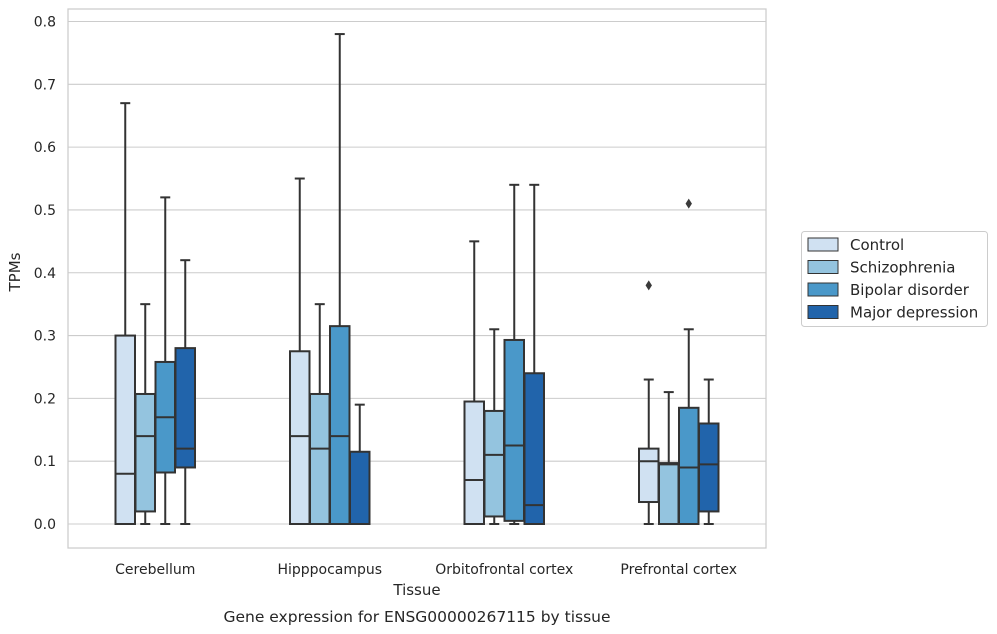 The height and width of the screenshot is (634, 997). I want to click on legend-frame, so click(894, 279).